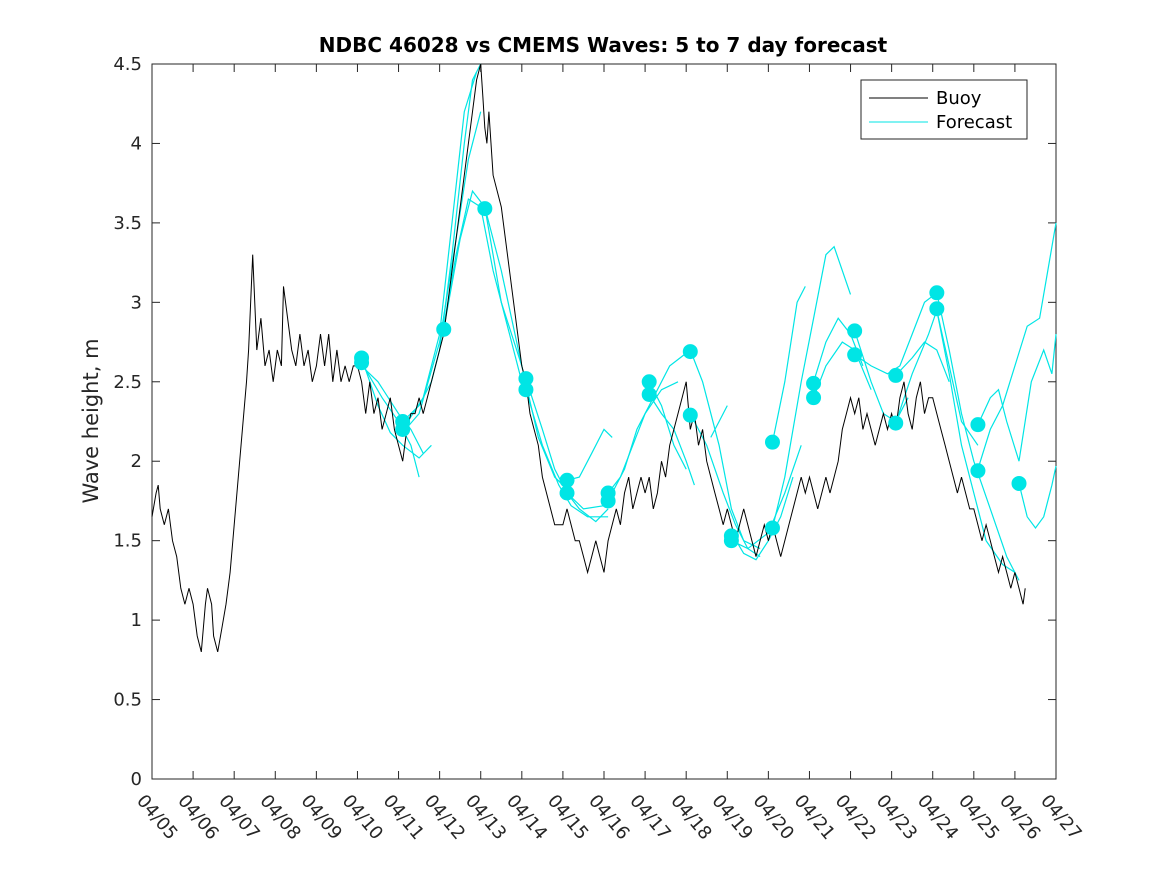 This screenshot has width=1167, height=875. Describe the element at coordinates (197, 817) in the screenshot. I see `x-tick-label: 04/06` at that location.